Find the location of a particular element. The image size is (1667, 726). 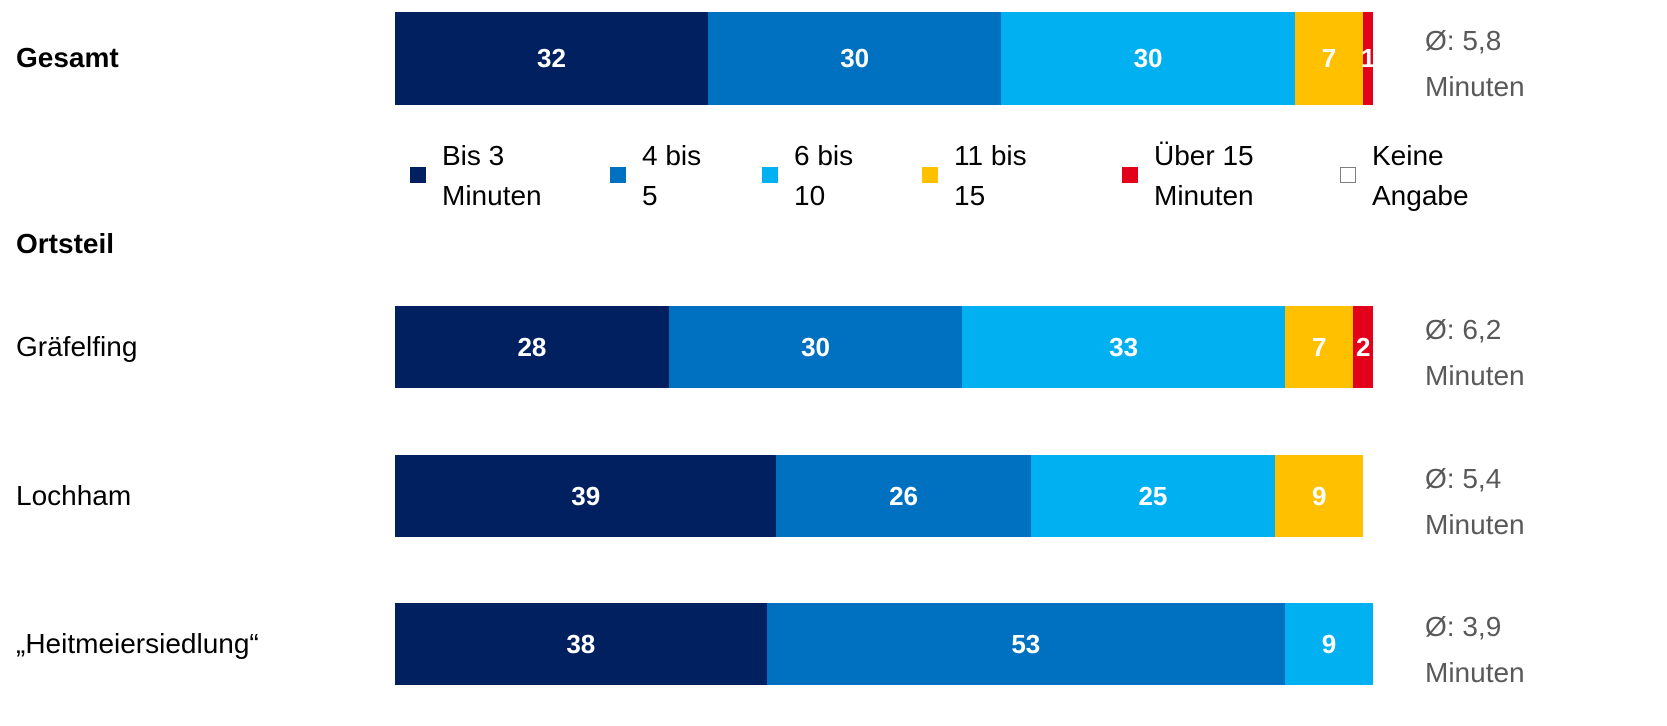

data-label: 25 is located at coordinates (1153, 495).